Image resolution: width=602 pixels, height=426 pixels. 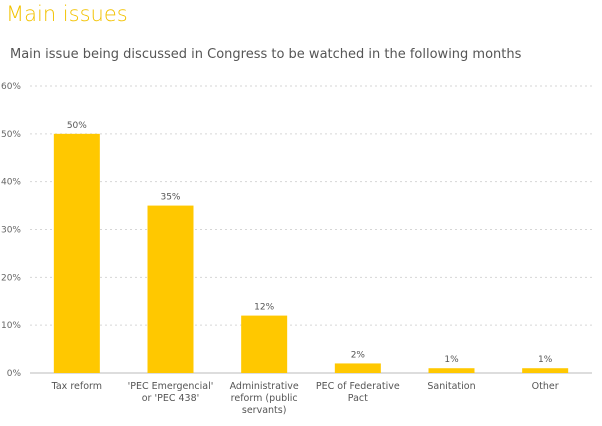 What do you see at coordinates (358, 392) in the screenshot?
I see `x-tick-label: PEC of Federative Pact` at bounding box center [358, 392].